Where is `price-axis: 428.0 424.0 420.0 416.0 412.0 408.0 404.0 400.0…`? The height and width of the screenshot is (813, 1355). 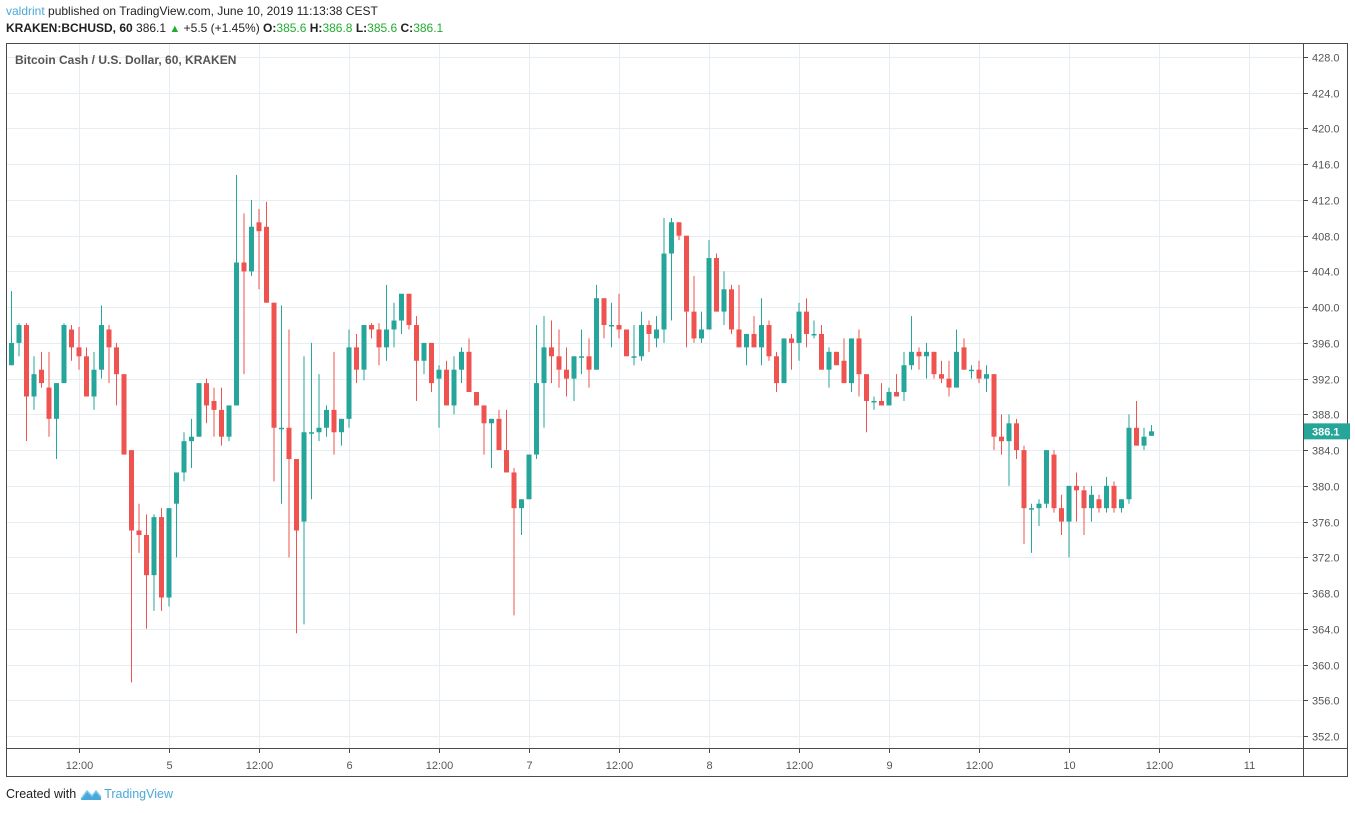
price-axis: 428.0 424.0 420.0 416.0 412.0 408.0 404.0 400.0… is located at coordinates (1321, 398).